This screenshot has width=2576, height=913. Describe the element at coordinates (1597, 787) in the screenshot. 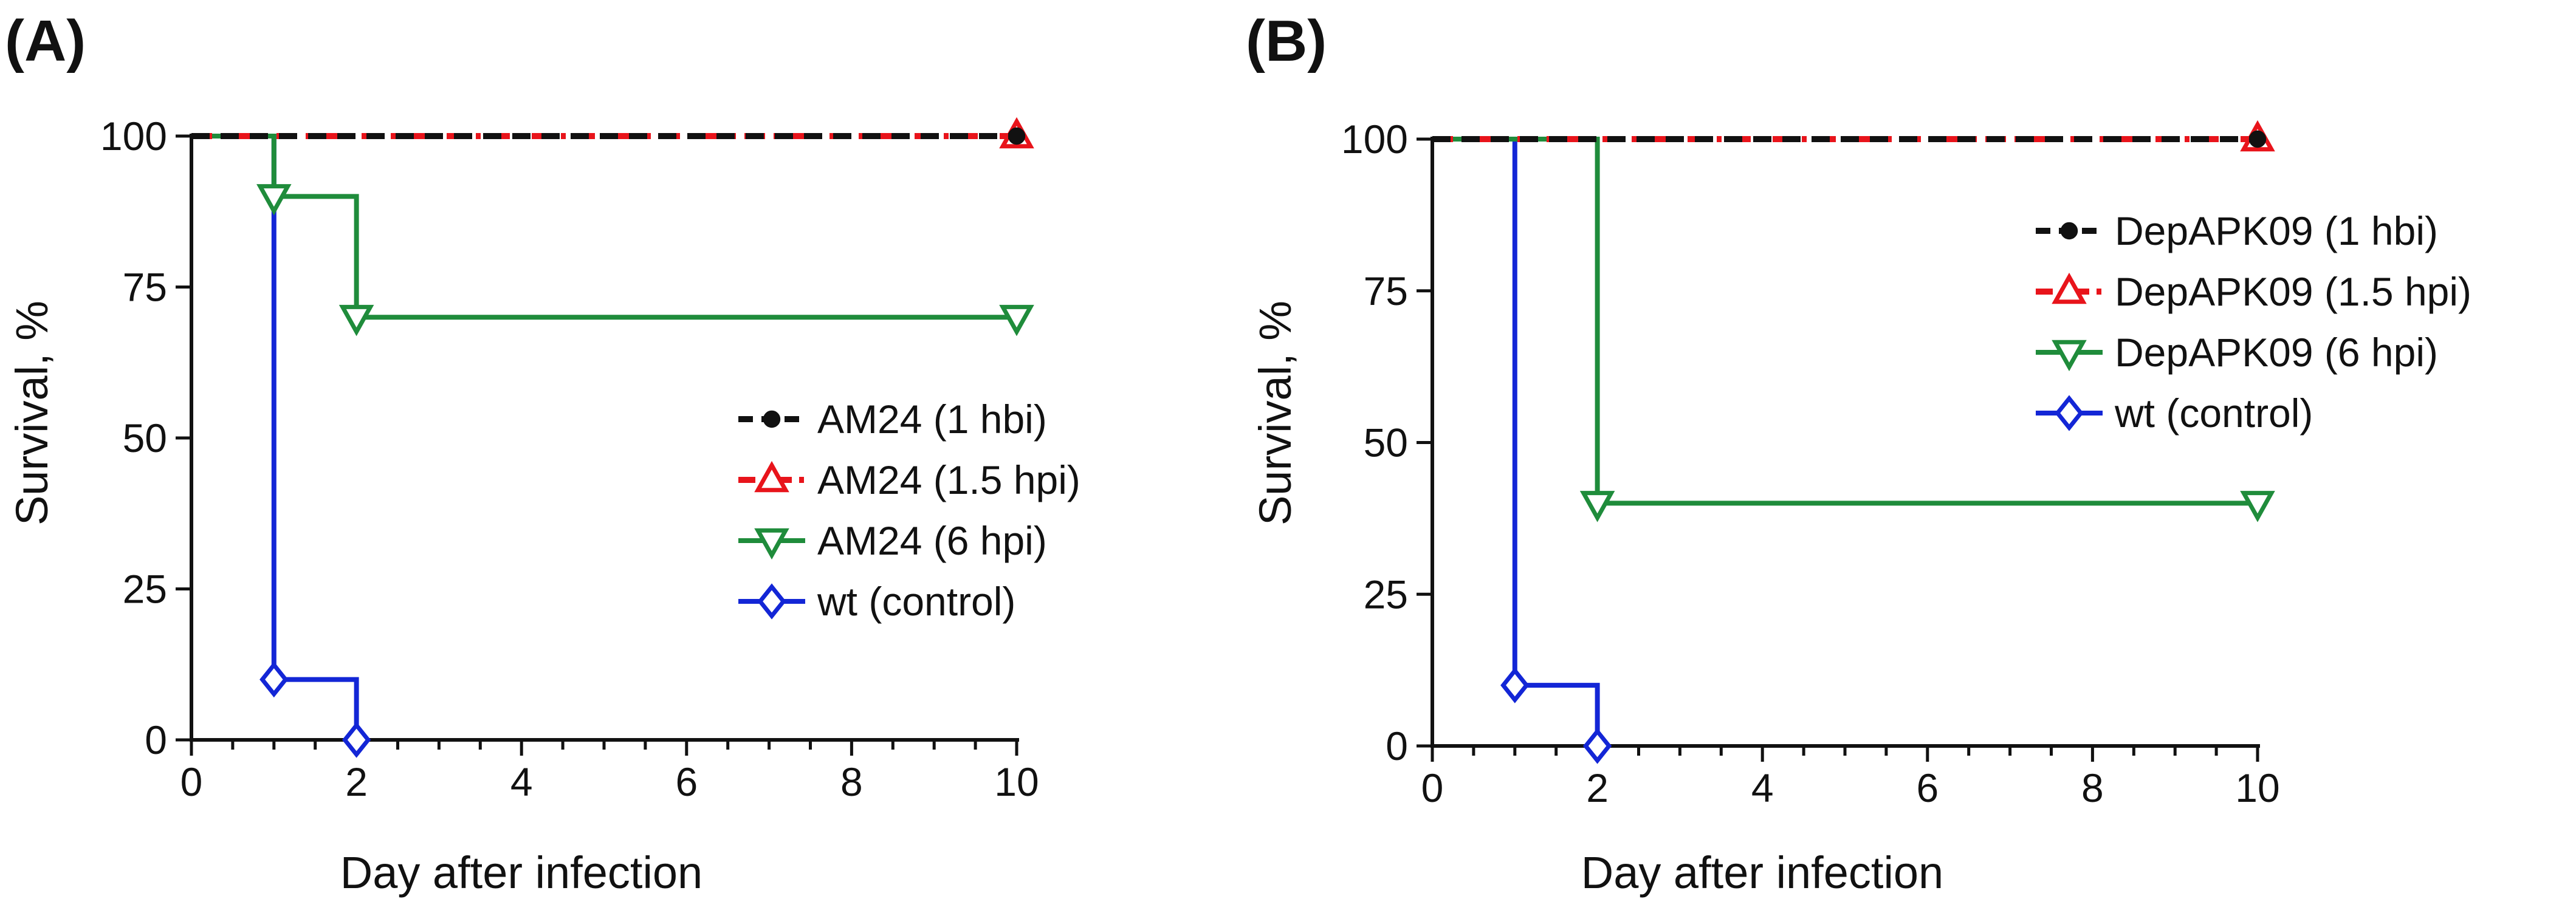

I see `panel-b-x-tick-label: 2` at that location.